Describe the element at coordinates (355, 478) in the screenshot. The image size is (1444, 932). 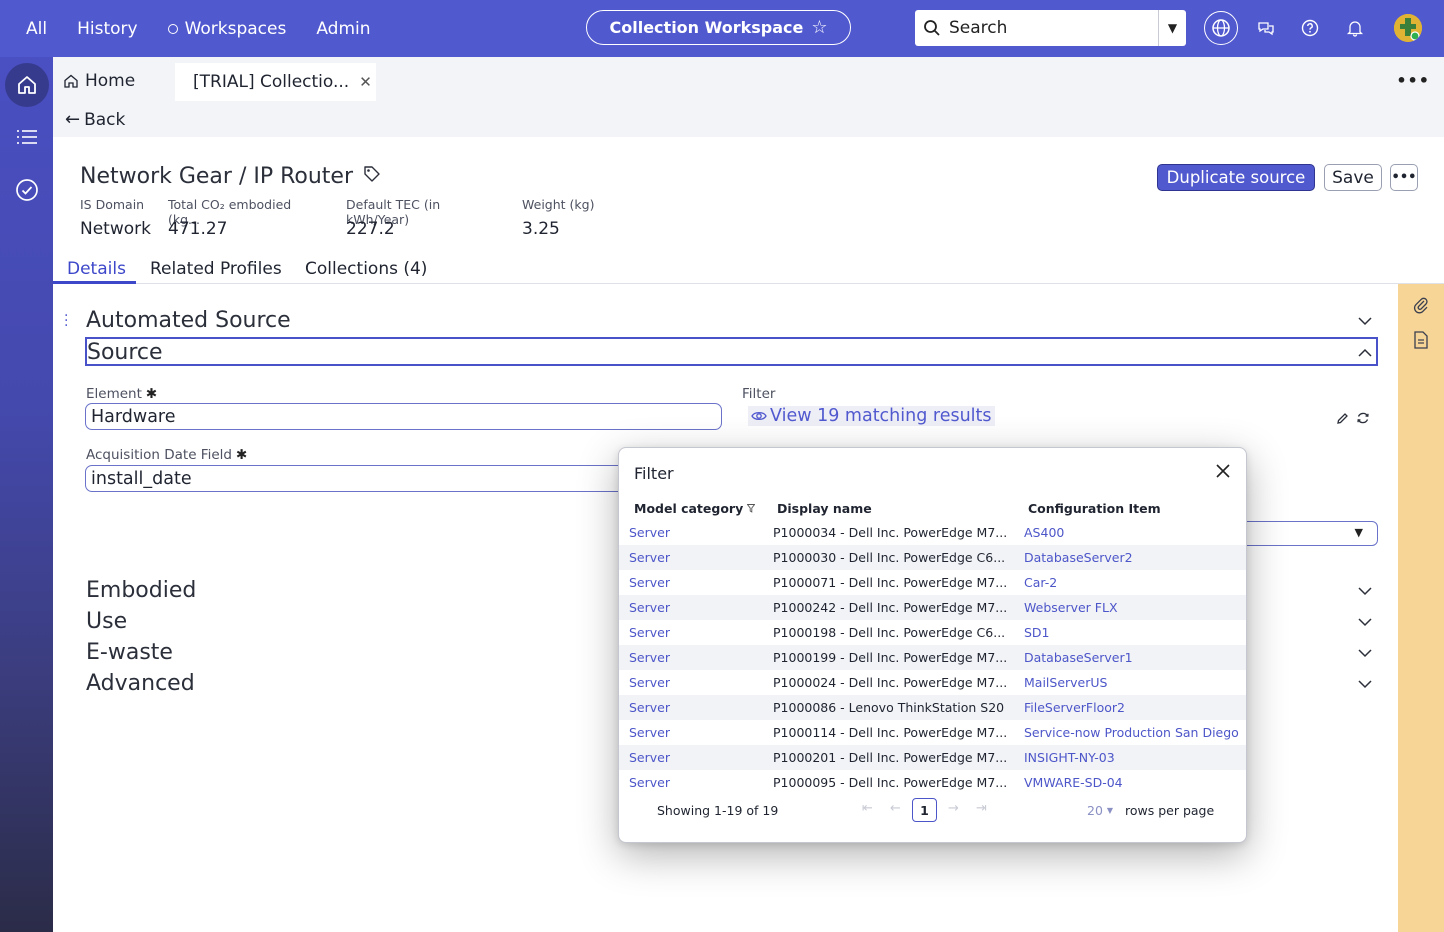
I see `acquisition-date-input: install_date` at that location.